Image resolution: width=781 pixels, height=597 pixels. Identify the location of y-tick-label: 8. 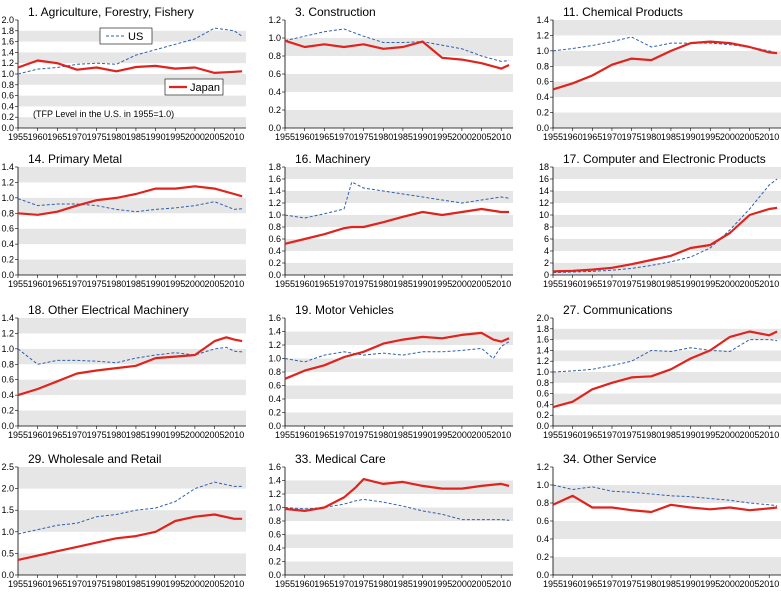
(546, 227).